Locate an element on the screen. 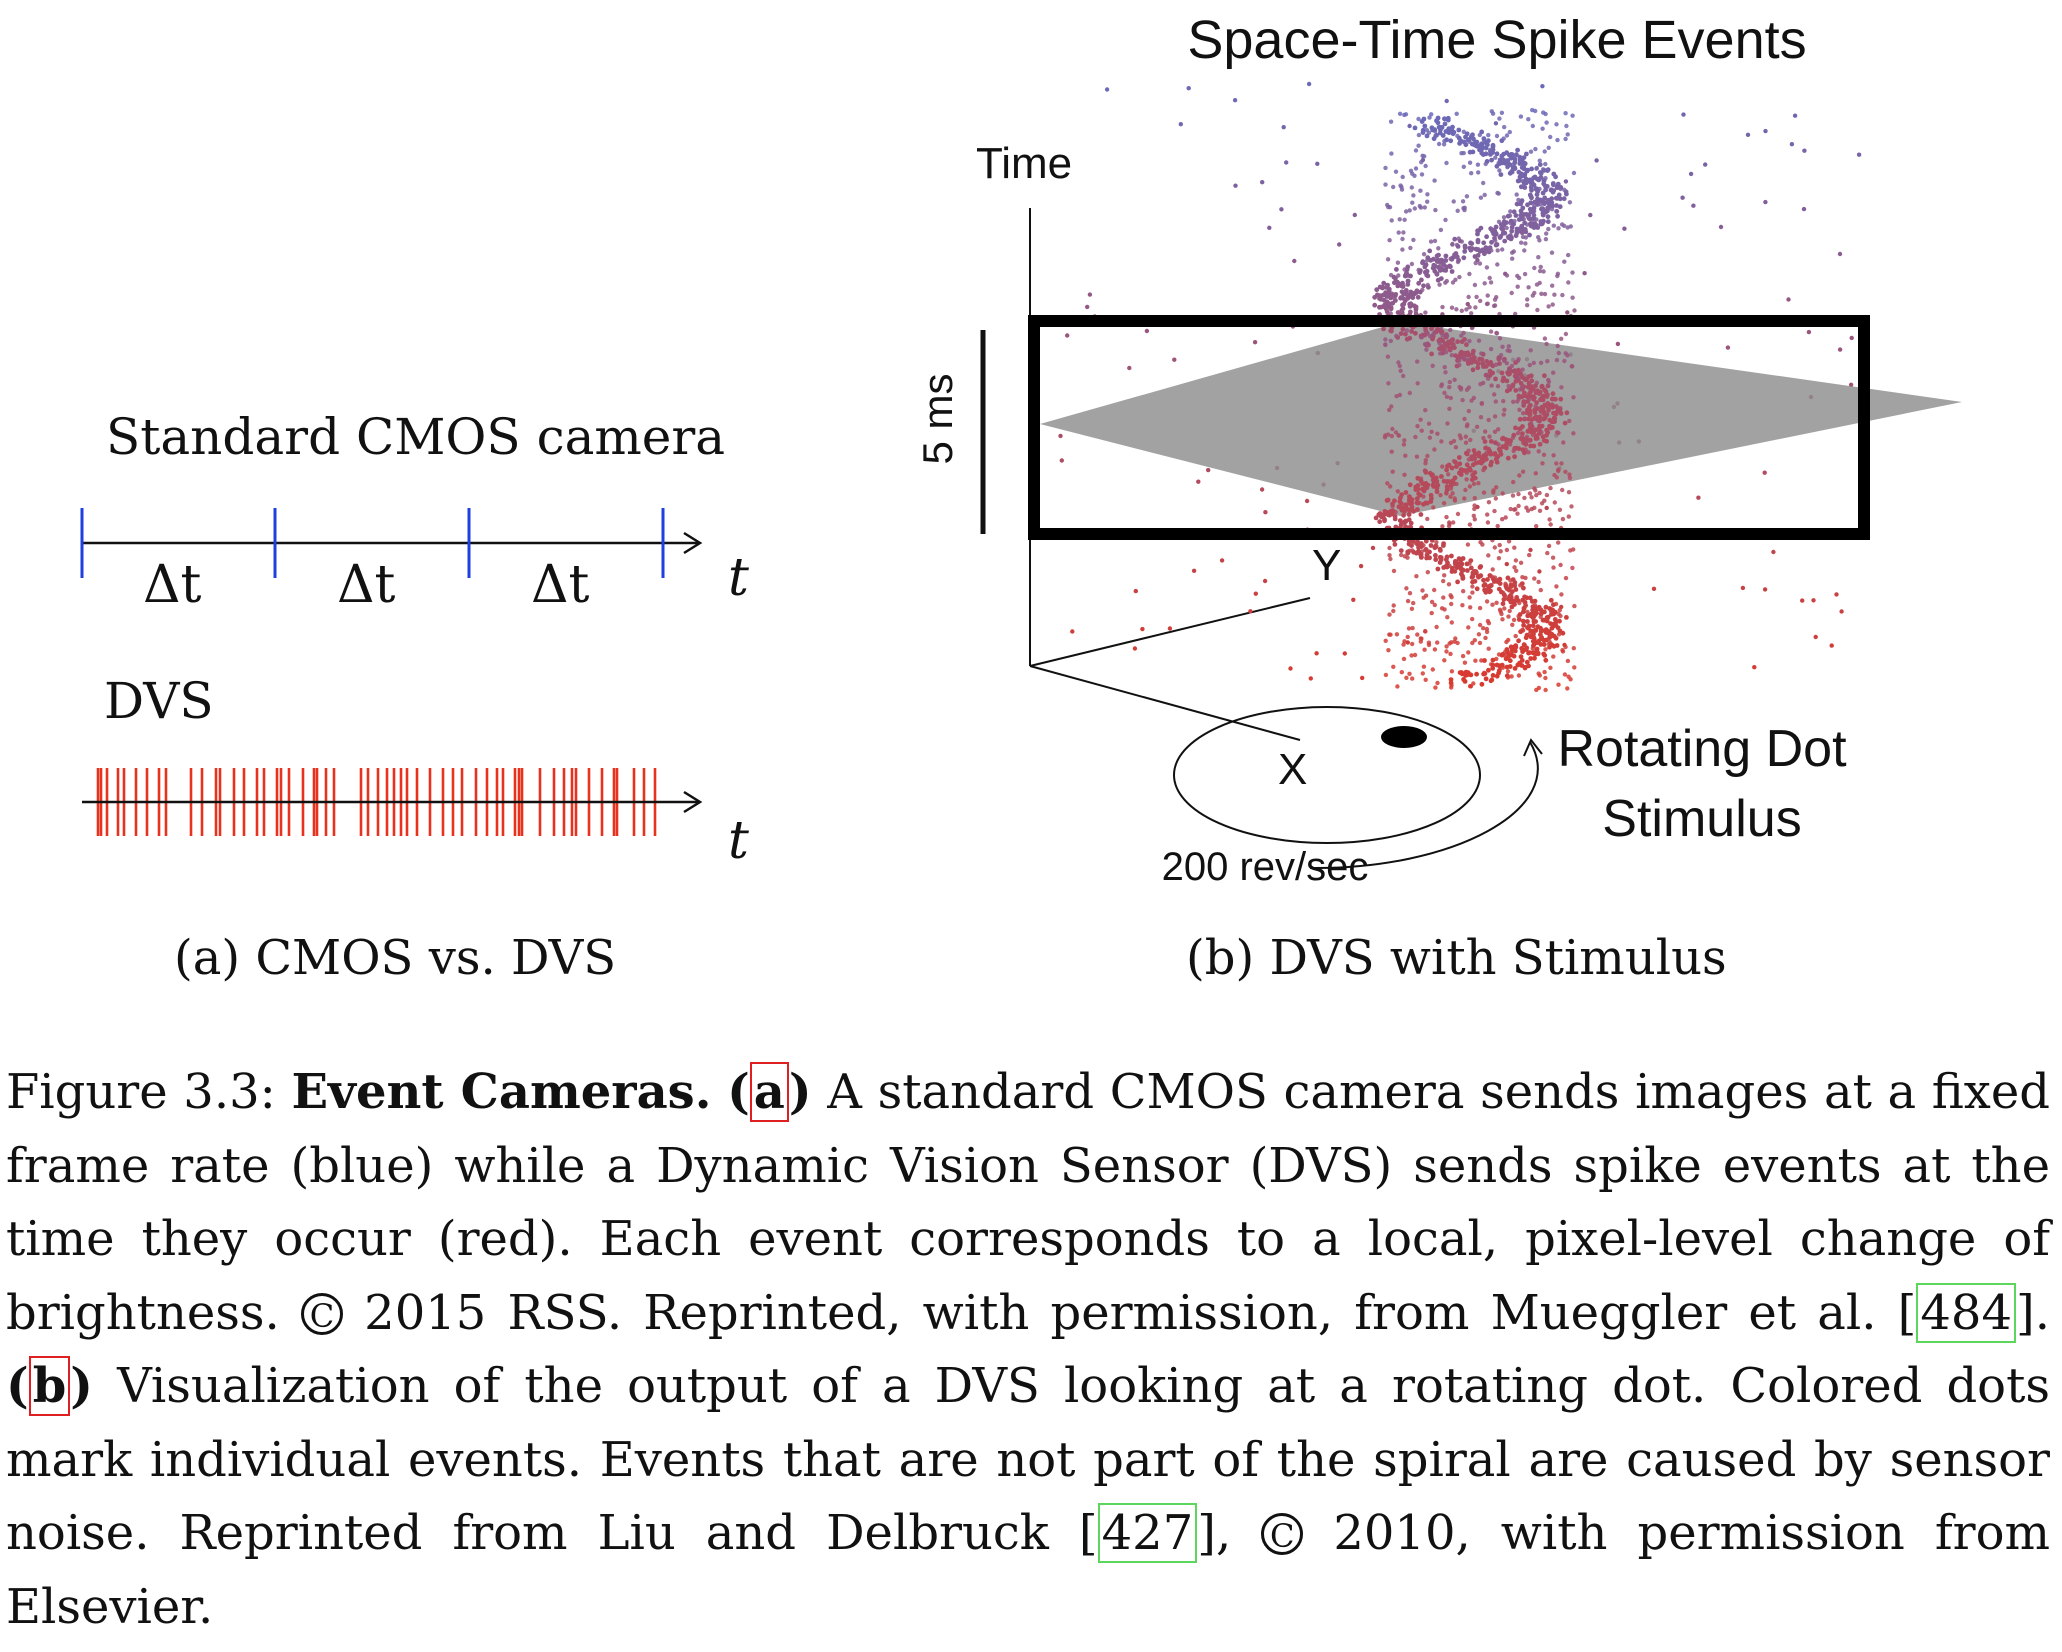 The height and width of the screenshot is (1652, 2062). plot-title: Space-Time Spike Events is located at coordinates (1496, 40).